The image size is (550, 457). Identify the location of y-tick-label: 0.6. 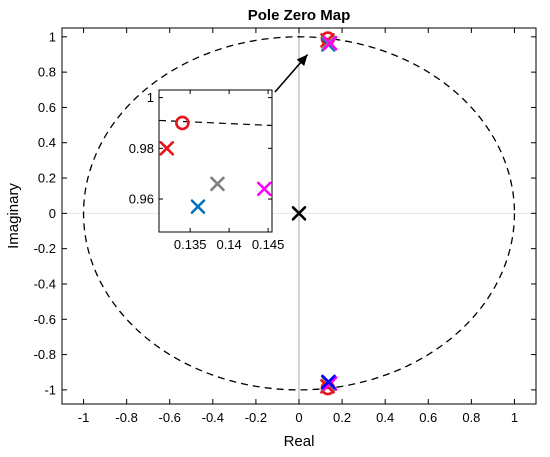
(47, 107).